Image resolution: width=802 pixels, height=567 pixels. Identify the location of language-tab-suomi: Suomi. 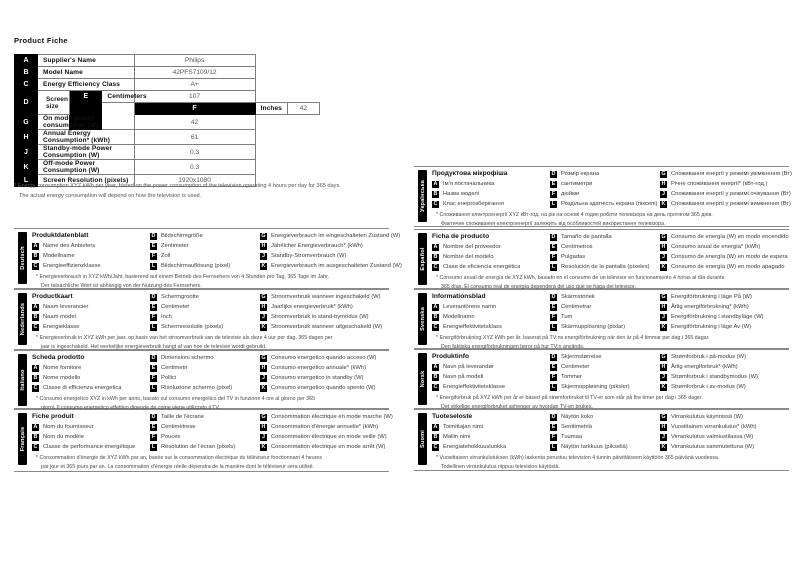
(422, 439).